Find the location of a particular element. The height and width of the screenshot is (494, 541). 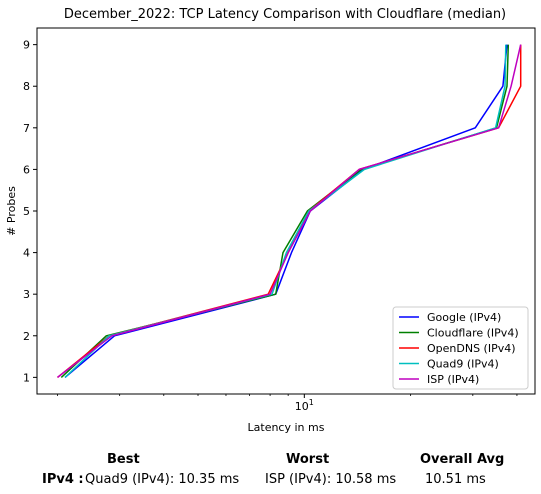

y-tick-label: 7 is located at coordinates (26, 128).